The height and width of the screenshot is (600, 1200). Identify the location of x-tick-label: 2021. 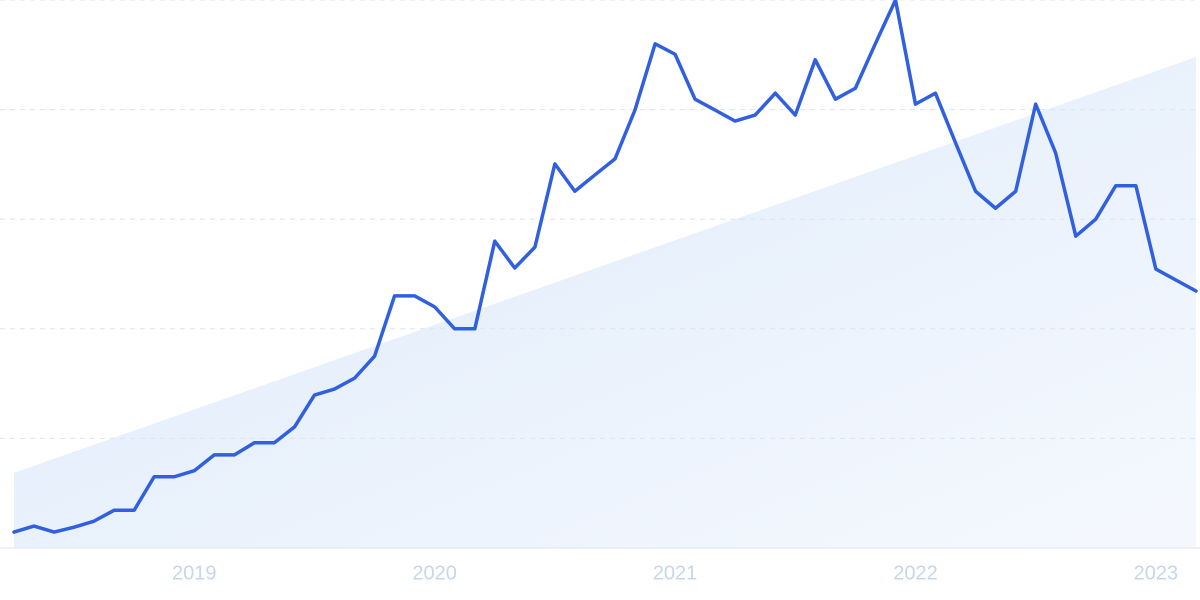
(675, 573).